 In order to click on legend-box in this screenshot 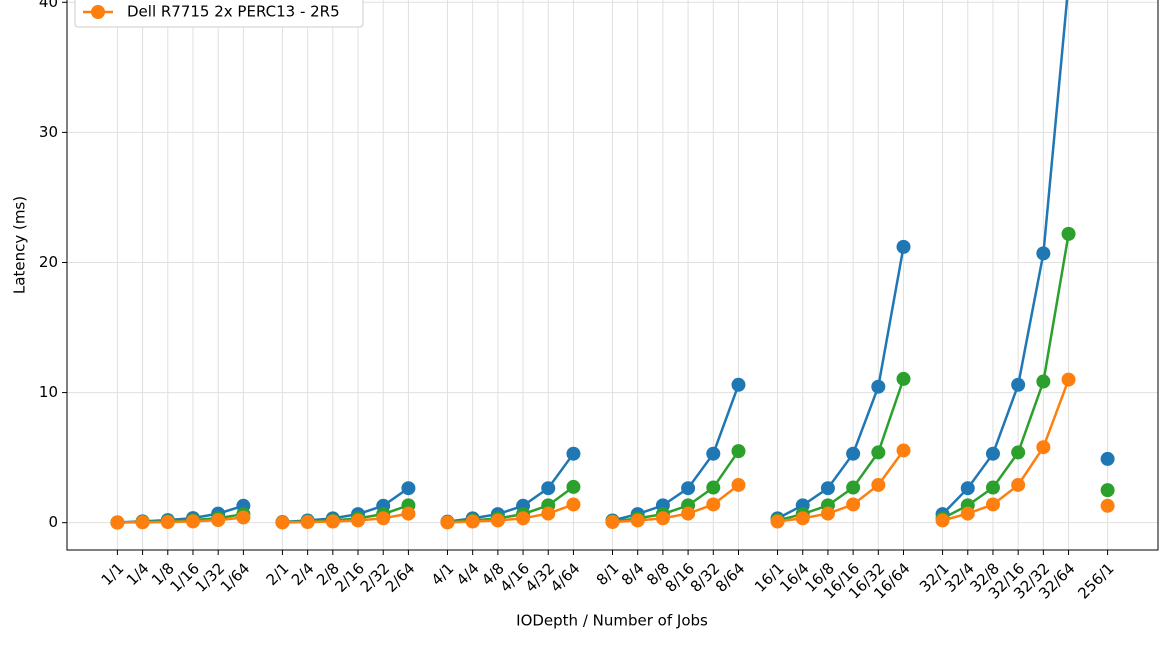, I will do `click(219, 14)`.